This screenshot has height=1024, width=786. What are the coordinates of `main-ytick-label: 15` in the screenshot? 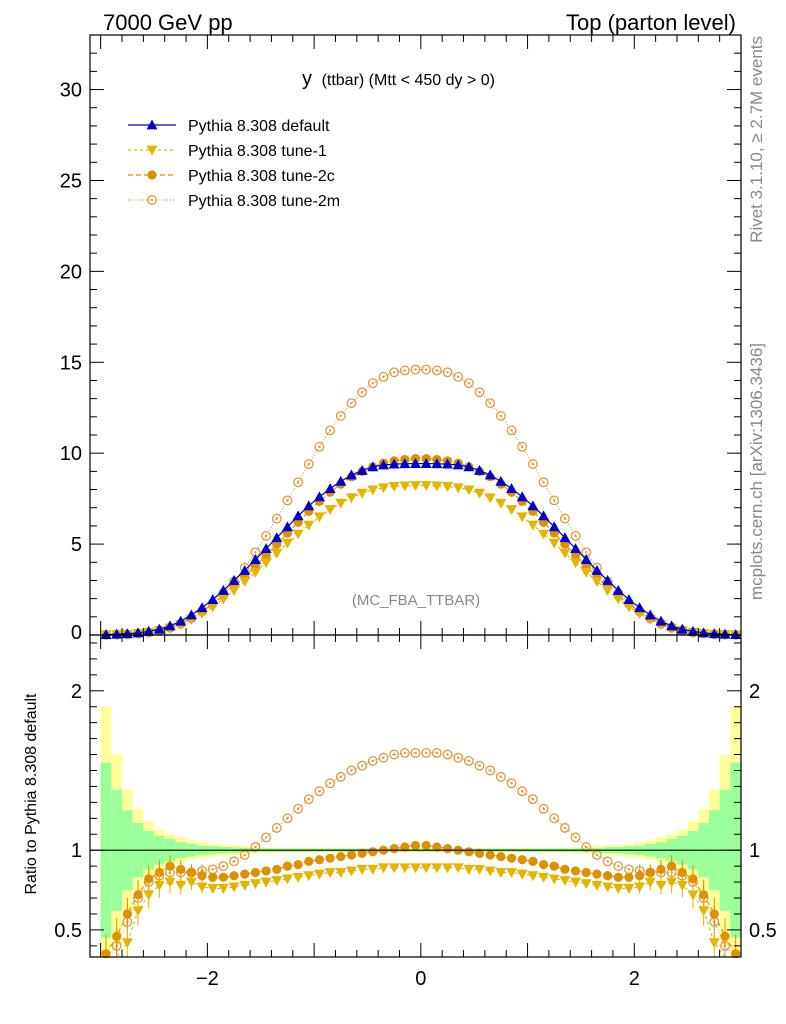 It's located at (71, 363).